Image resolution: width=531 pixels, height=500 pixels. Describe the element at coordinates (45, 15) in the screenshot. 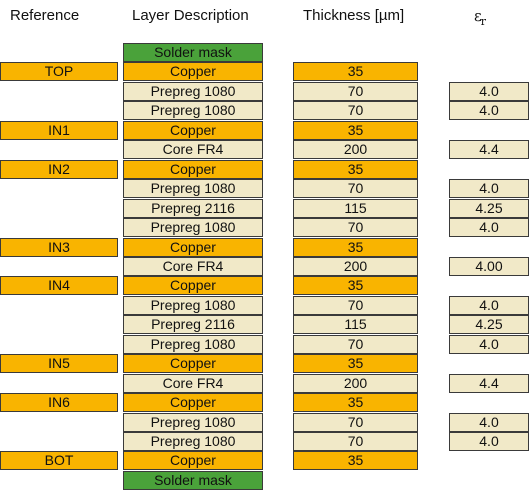

I see `column-header-reference: Reference` at that location.